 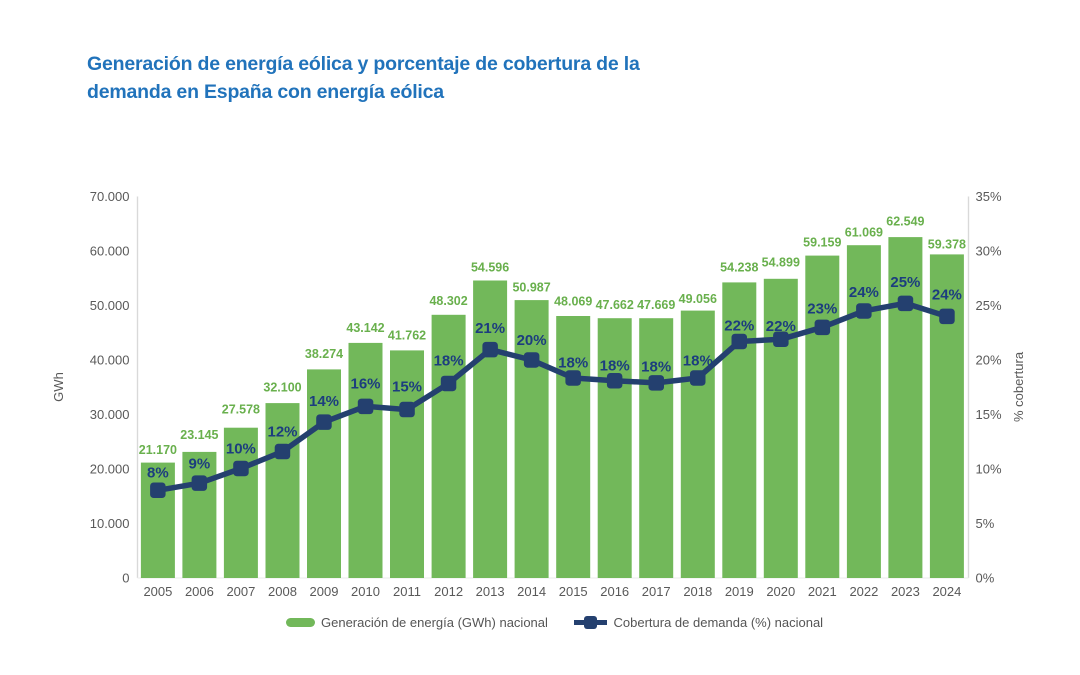 What do you see at coordinates (822, 591) in the screenshot?
I see `svg-text: 2021` at bounding box center [822, 591].